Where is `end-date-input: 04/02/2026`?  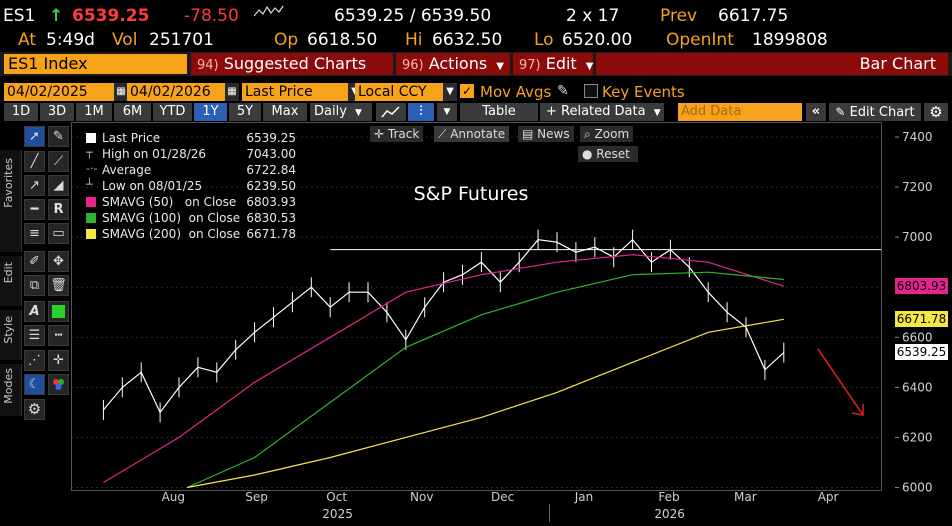 end-date-input: 04/02/2026 is located at coordinates (176, 92).